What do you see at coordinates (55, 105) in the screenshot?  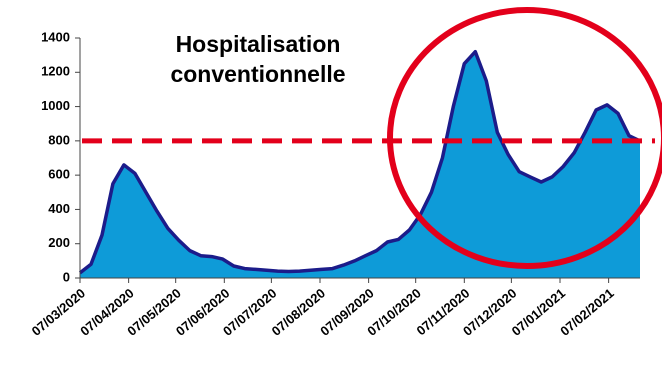 I see `y-tick-label: 1000` at bounding box center [55, 105].